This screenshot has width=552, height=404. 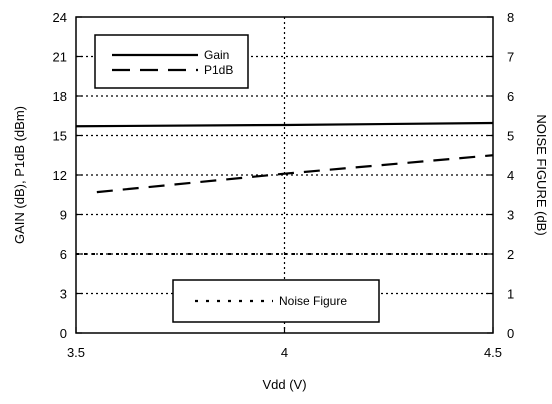 I want to click on y2-tick-label: 3, so click(x=510, y=215).